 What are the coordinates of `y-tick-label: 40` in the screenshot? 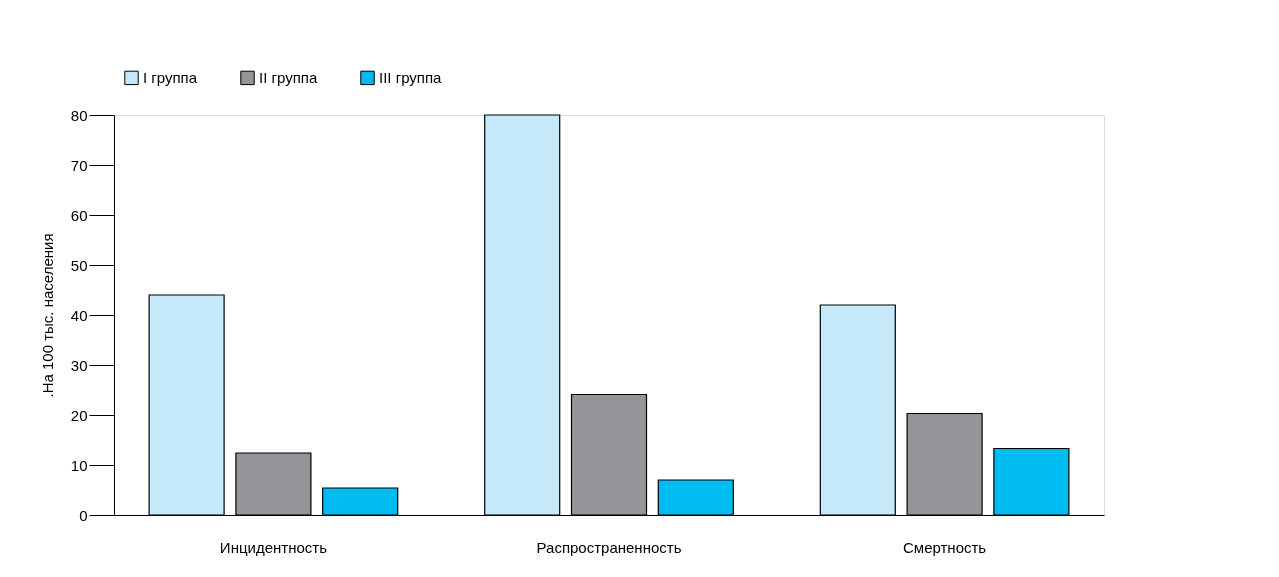 It's located at (79, 315).